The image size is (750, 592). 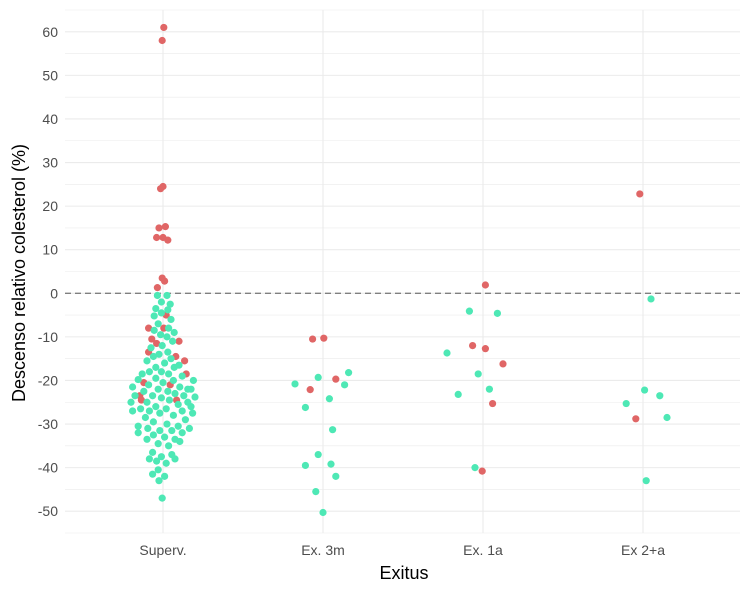 What do you see at coordinates (48, 271) in the screenshot?
I see `y-tick-labels: 60 50 40 30 20 10 0 -10 -20 -30 -40 -50` at bounding box center [48, 271].